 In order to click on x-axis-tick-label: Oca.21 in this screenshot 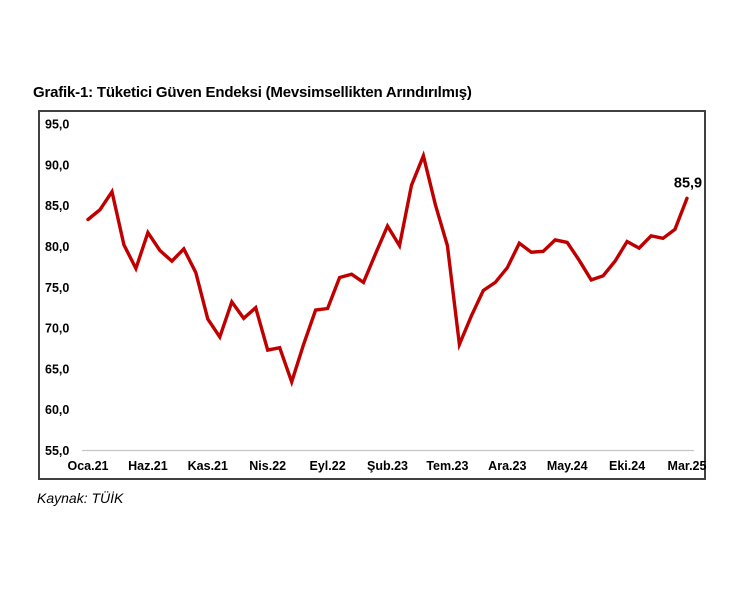, I will do `click(87, 466)`.